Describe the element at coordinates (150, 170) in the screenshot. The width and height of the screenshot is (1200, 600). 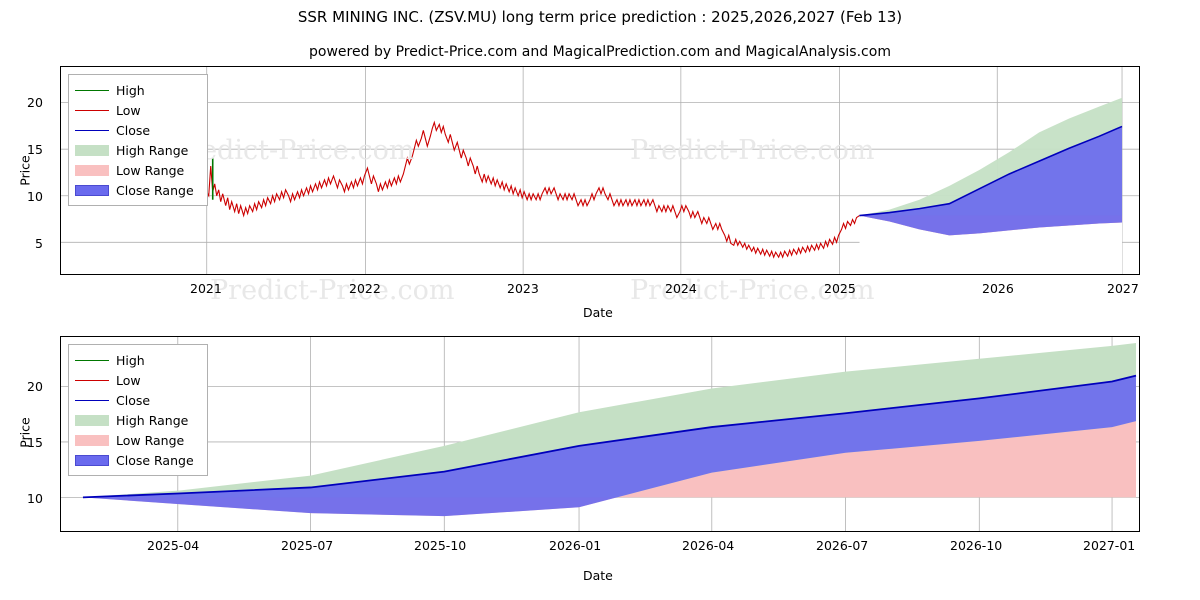
I see `legend-label-low-range: Low Range` at that location.